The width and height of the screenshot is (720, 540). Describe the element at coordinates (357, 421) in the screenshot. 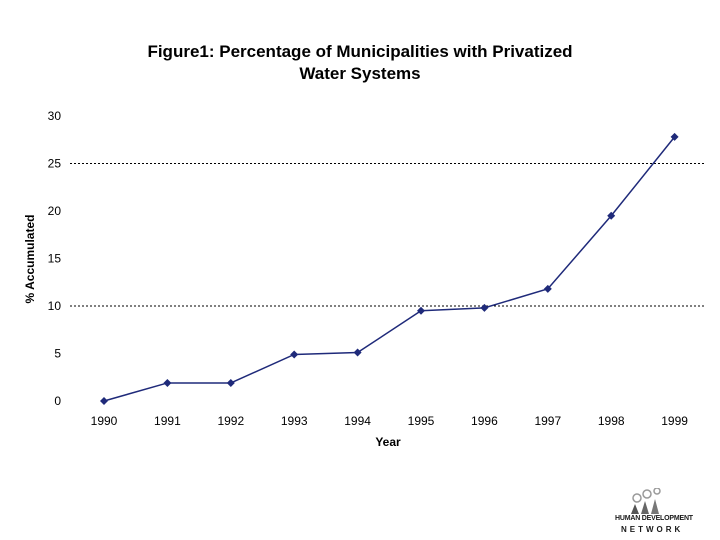

I see `x-tick-label-1994: 1994` at that location.